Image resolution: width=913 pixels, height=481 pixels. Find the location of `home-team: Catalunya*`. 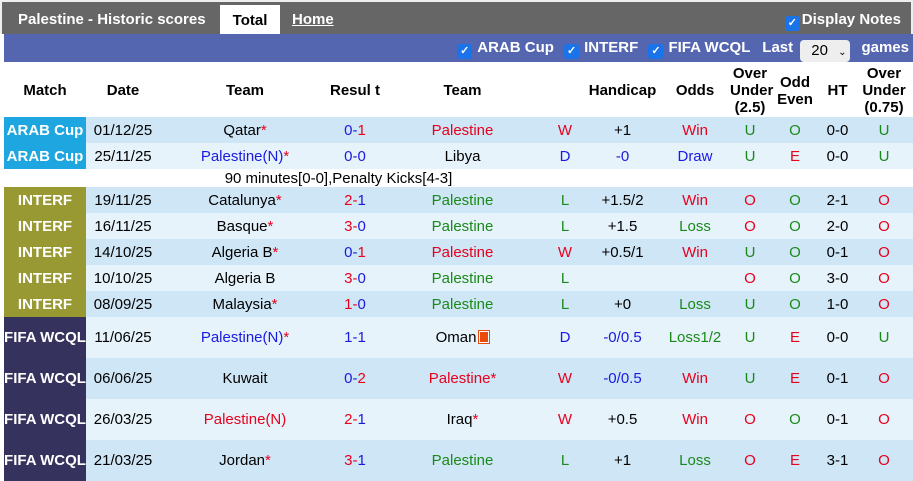

home-team: Catalunya* is located at coordinates (245, 200).